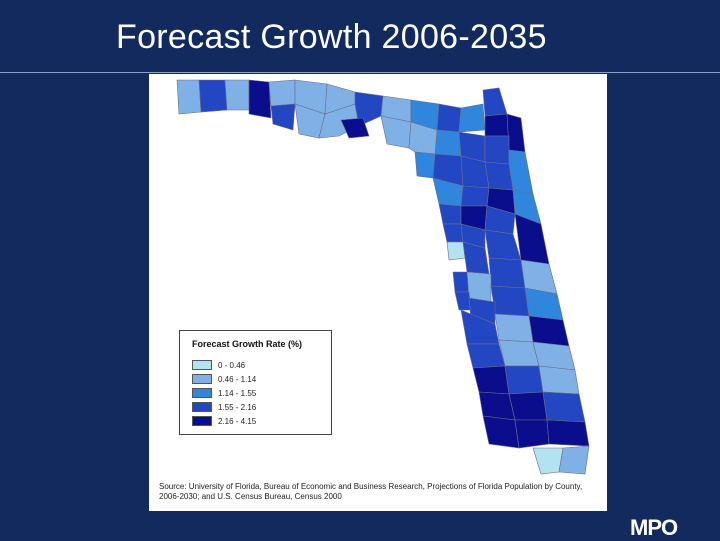 This screenshot has height=541, width=720. I want to click on legend-item: 0.46 - 1.14, so click(224, 379).